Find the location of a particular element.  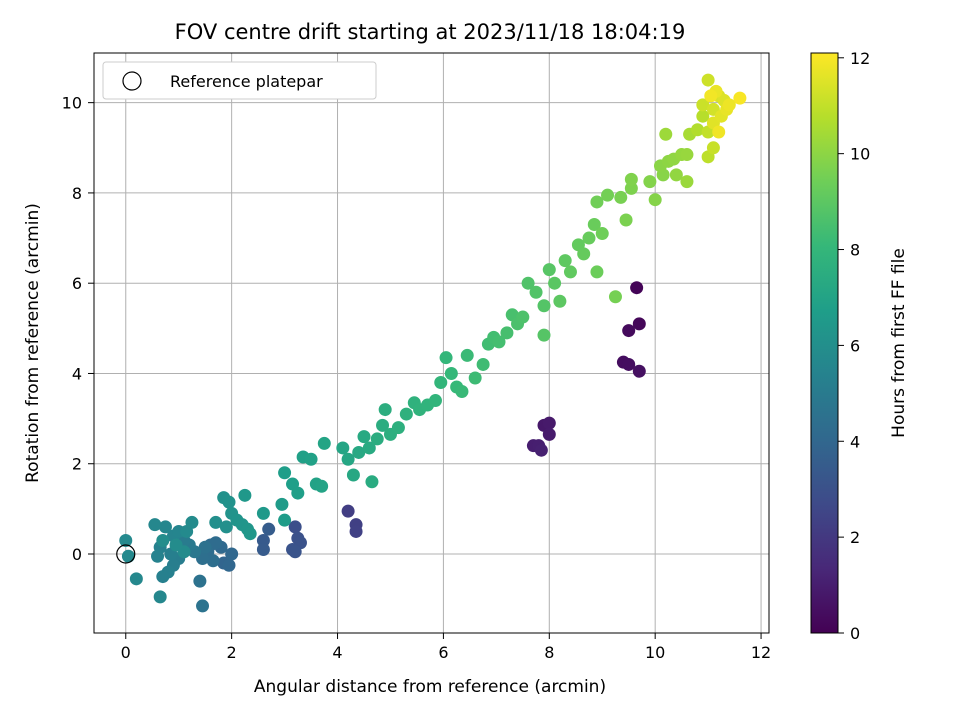

colorbar-tick-label: 10 is located at coordinates (860, 154).